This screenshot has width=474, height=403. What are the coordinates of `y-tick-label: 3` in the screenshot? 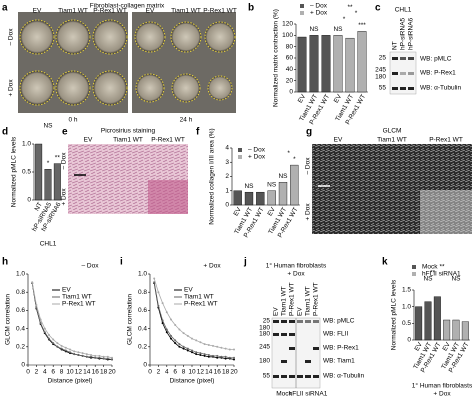 It's located at (227, 162).